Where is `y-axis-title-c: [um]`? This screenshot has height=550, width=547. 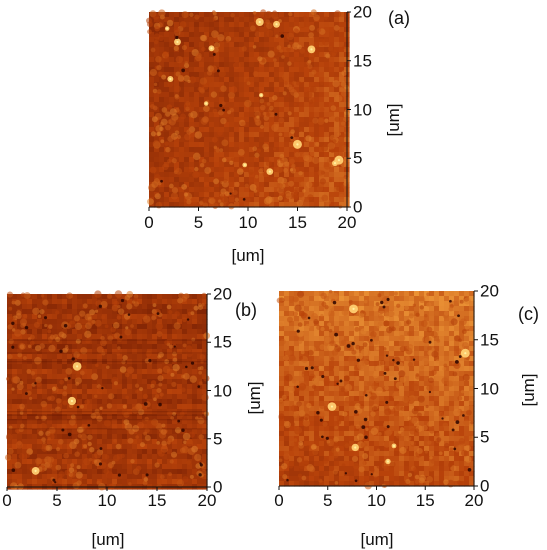
y-axis-title-c: [um] is located at coordinates (528, 390).